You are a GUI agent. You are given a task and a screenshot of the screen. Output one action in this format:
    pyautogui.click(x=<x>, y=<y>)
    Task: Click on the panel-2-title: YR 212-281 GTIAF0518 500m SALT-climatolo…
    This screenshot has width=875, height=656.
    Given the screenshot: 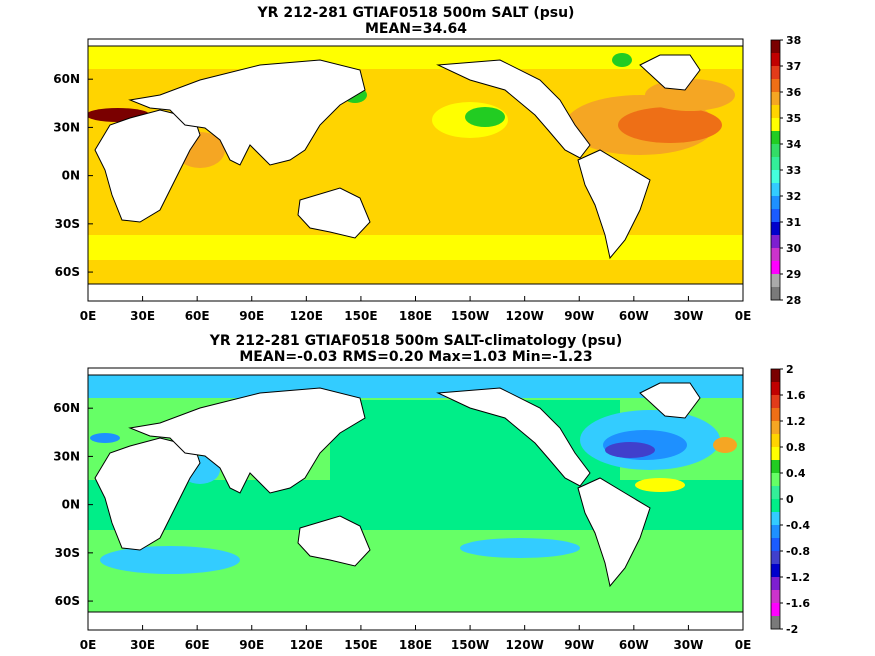 What is the action you would take?
    pyautogui.click(x=415, y=341)
    